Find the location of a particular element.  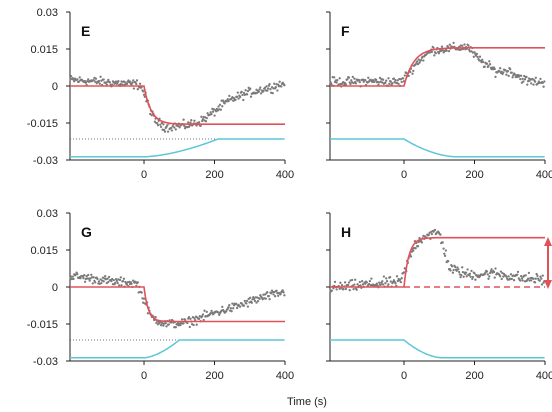

y-tick-label: 0.03 is located at coordinates (47, 214).